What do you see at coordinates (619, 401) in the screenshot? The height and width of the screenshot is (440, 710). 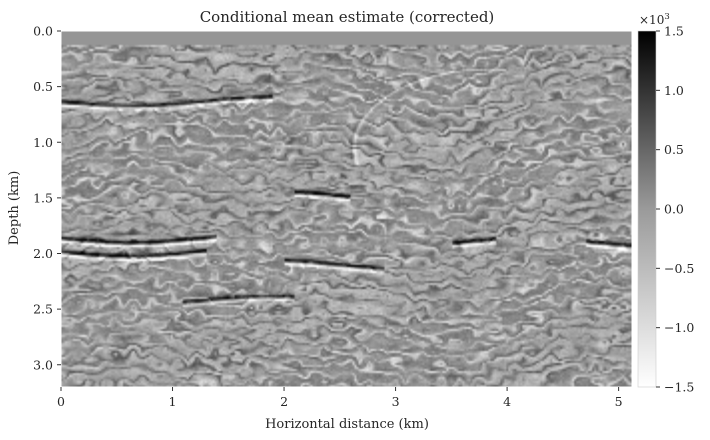 I see `x-tick-label: 5` at bounding box center [619, 401].